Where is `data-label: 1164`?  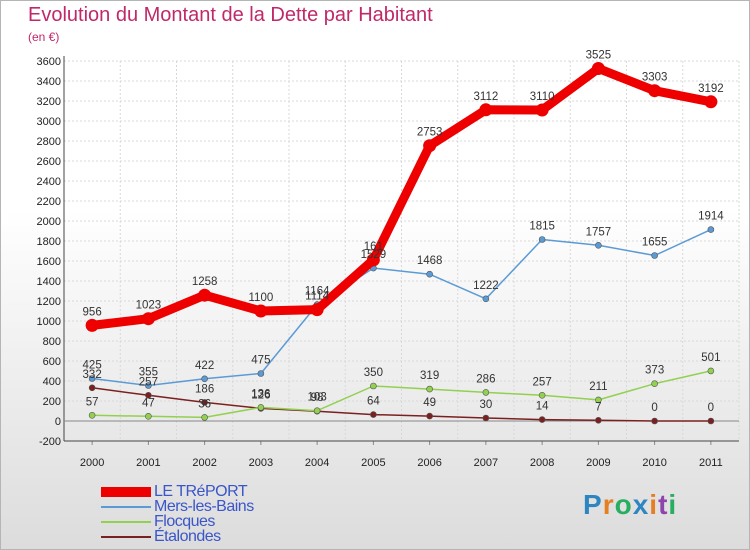 data-label: 1164 is located at coordinates (317, 292).